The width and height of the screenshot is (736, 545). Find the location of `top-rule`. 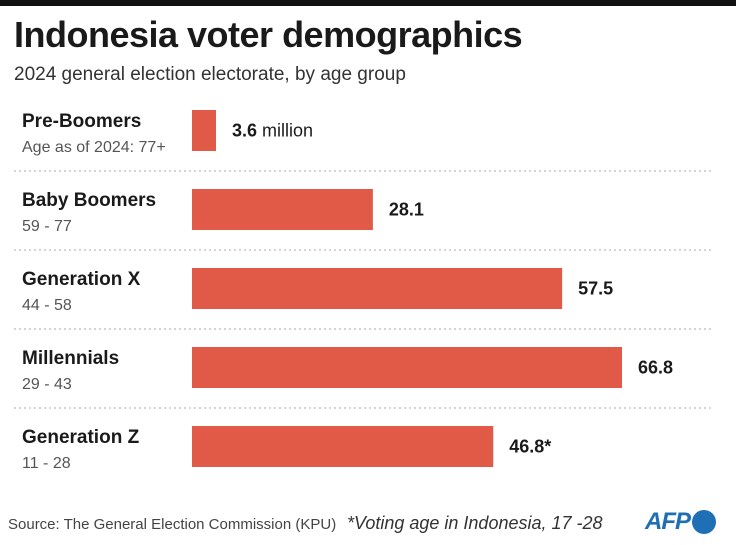

top-rule is located at coordinates (368, 3).